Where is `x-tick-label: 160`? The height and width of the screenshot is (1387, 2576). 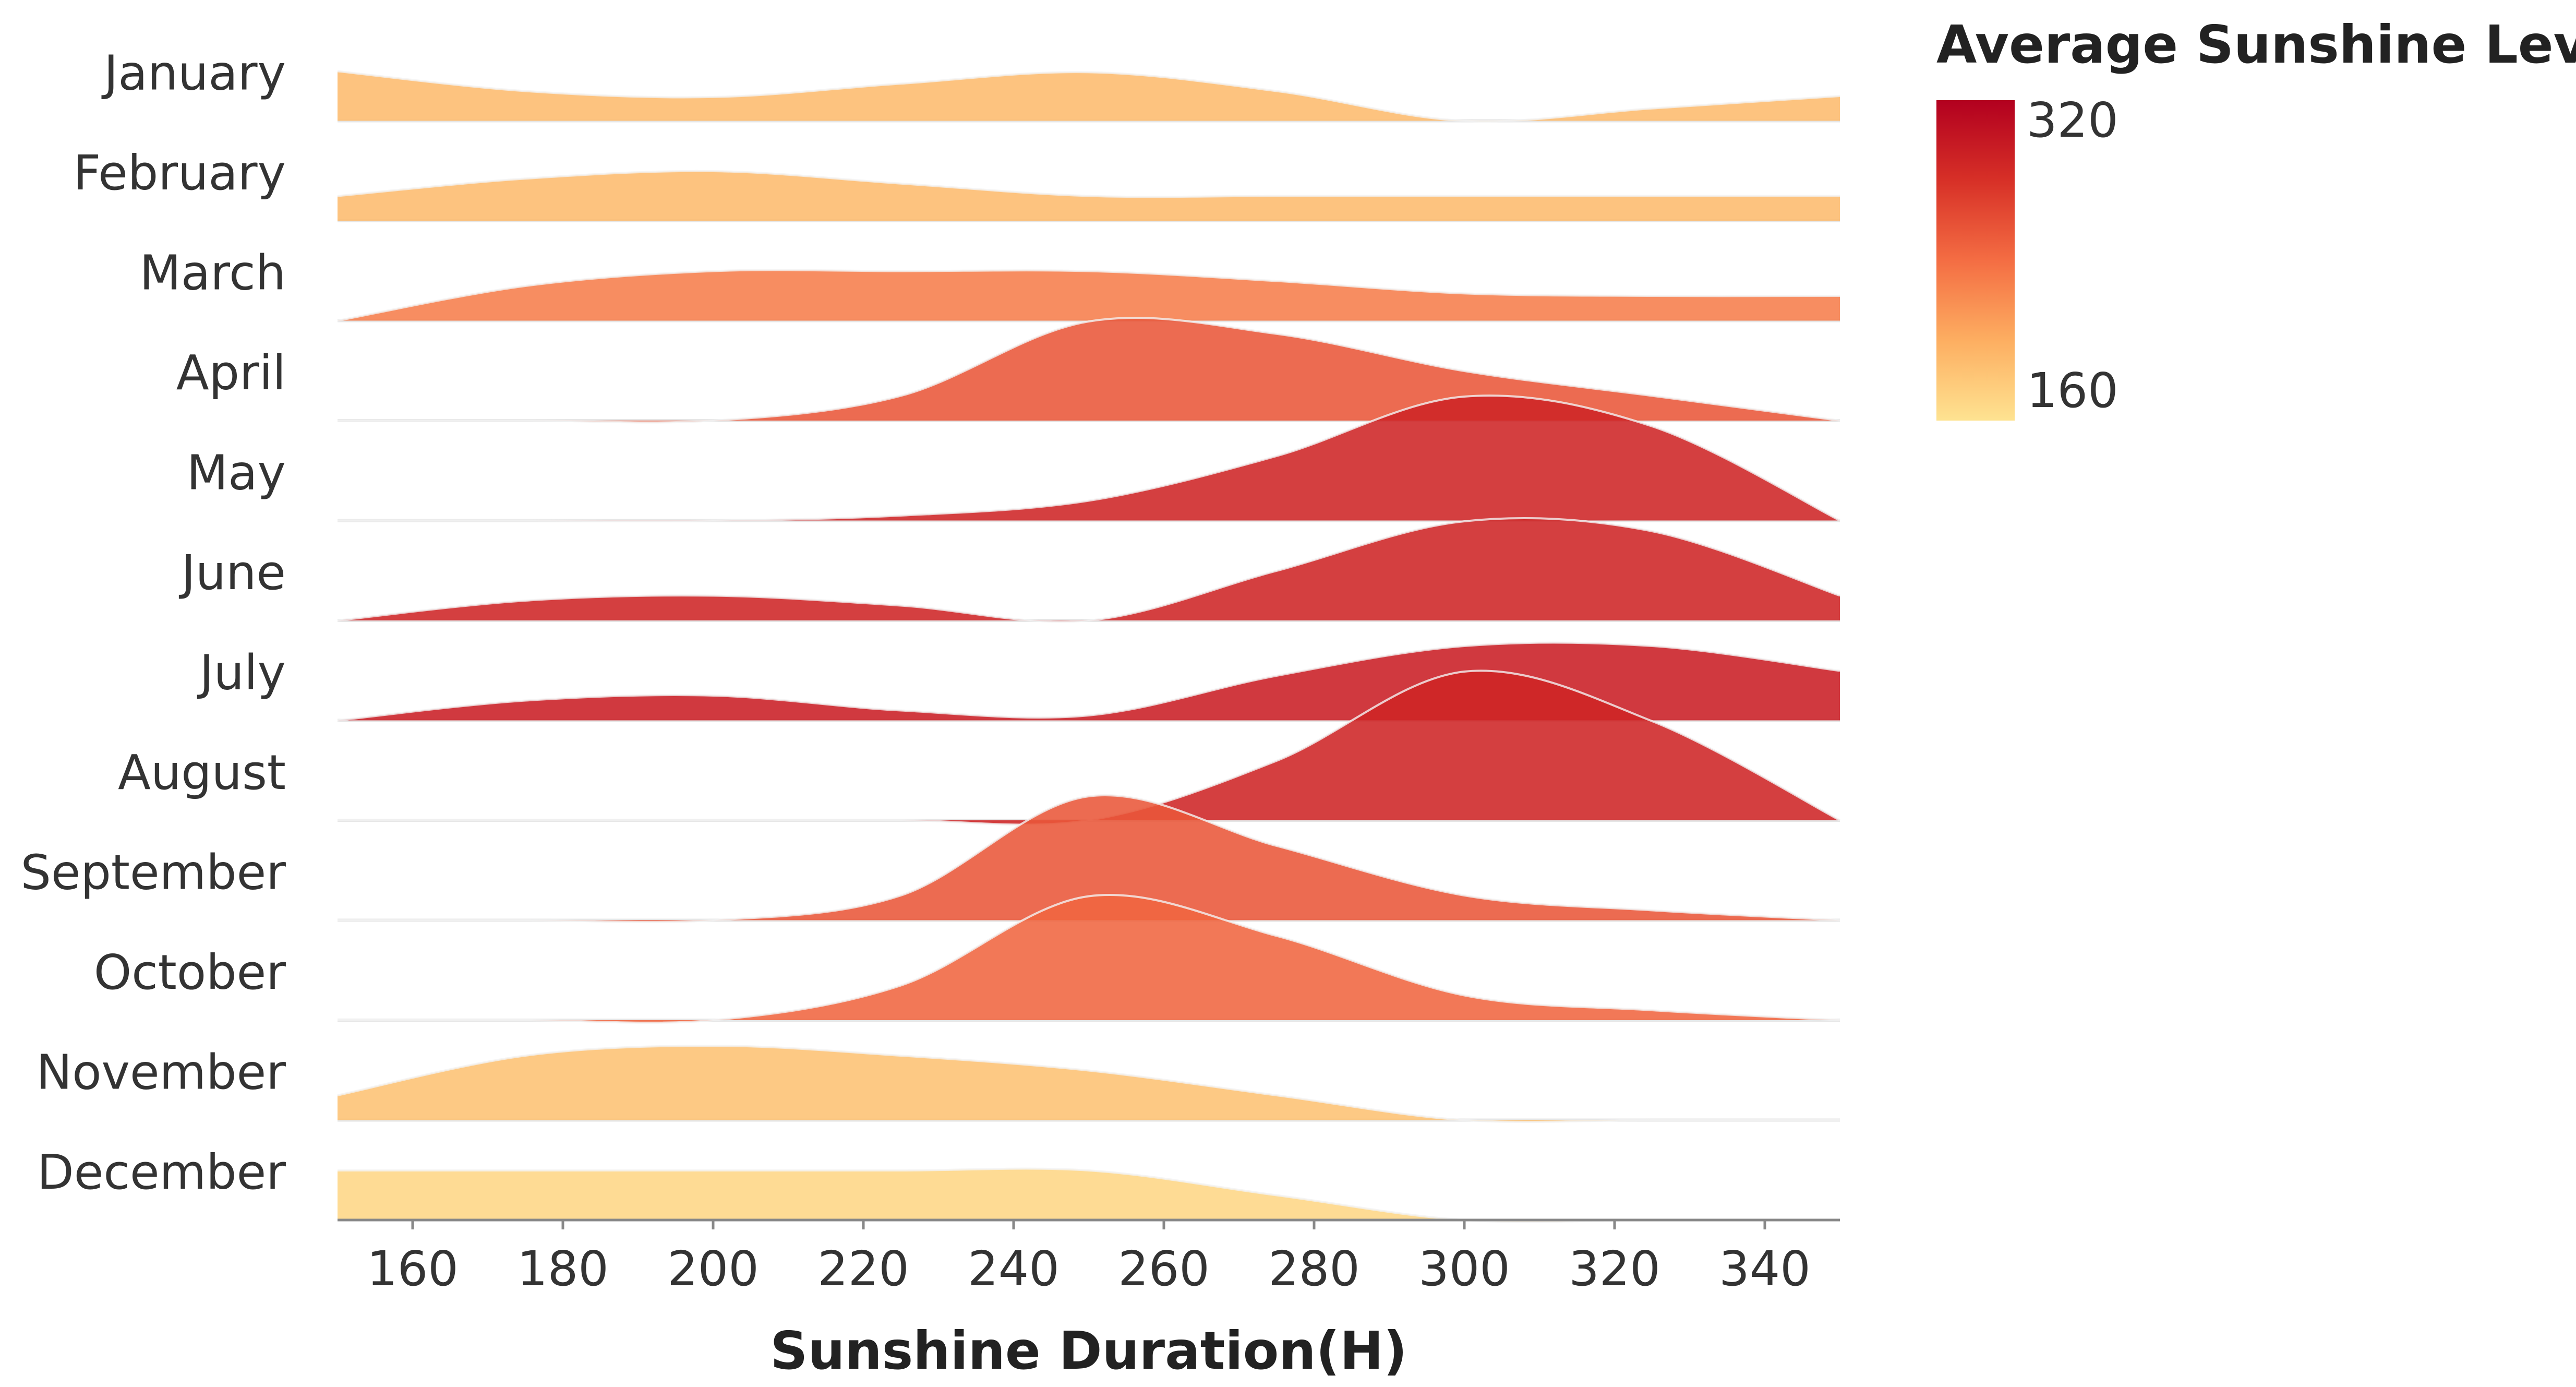 x-tick-label: 160 is located at coordinates (413, 1269).